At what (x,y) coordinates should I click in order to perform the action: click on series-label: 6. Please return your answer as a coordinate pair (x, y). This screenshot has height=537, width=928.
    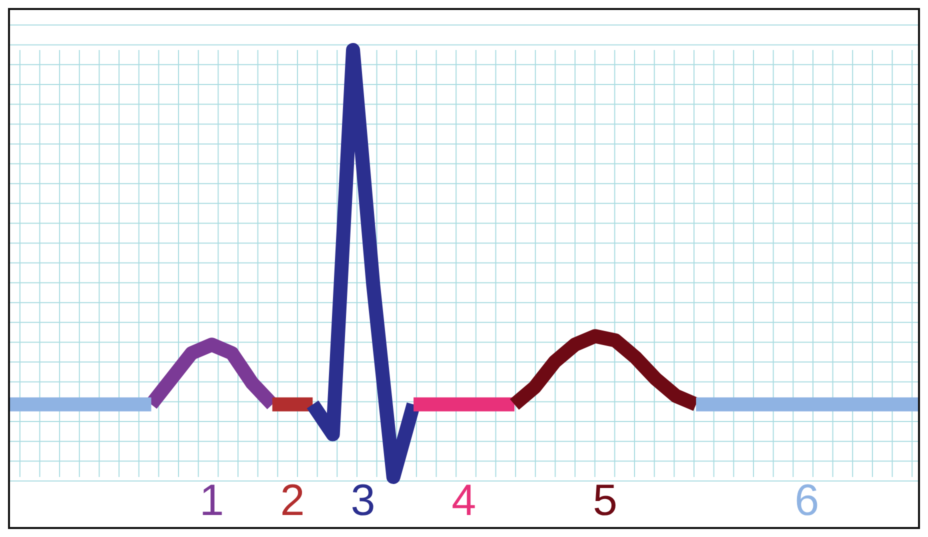
    Looking at the image, I should click on (807, 500).